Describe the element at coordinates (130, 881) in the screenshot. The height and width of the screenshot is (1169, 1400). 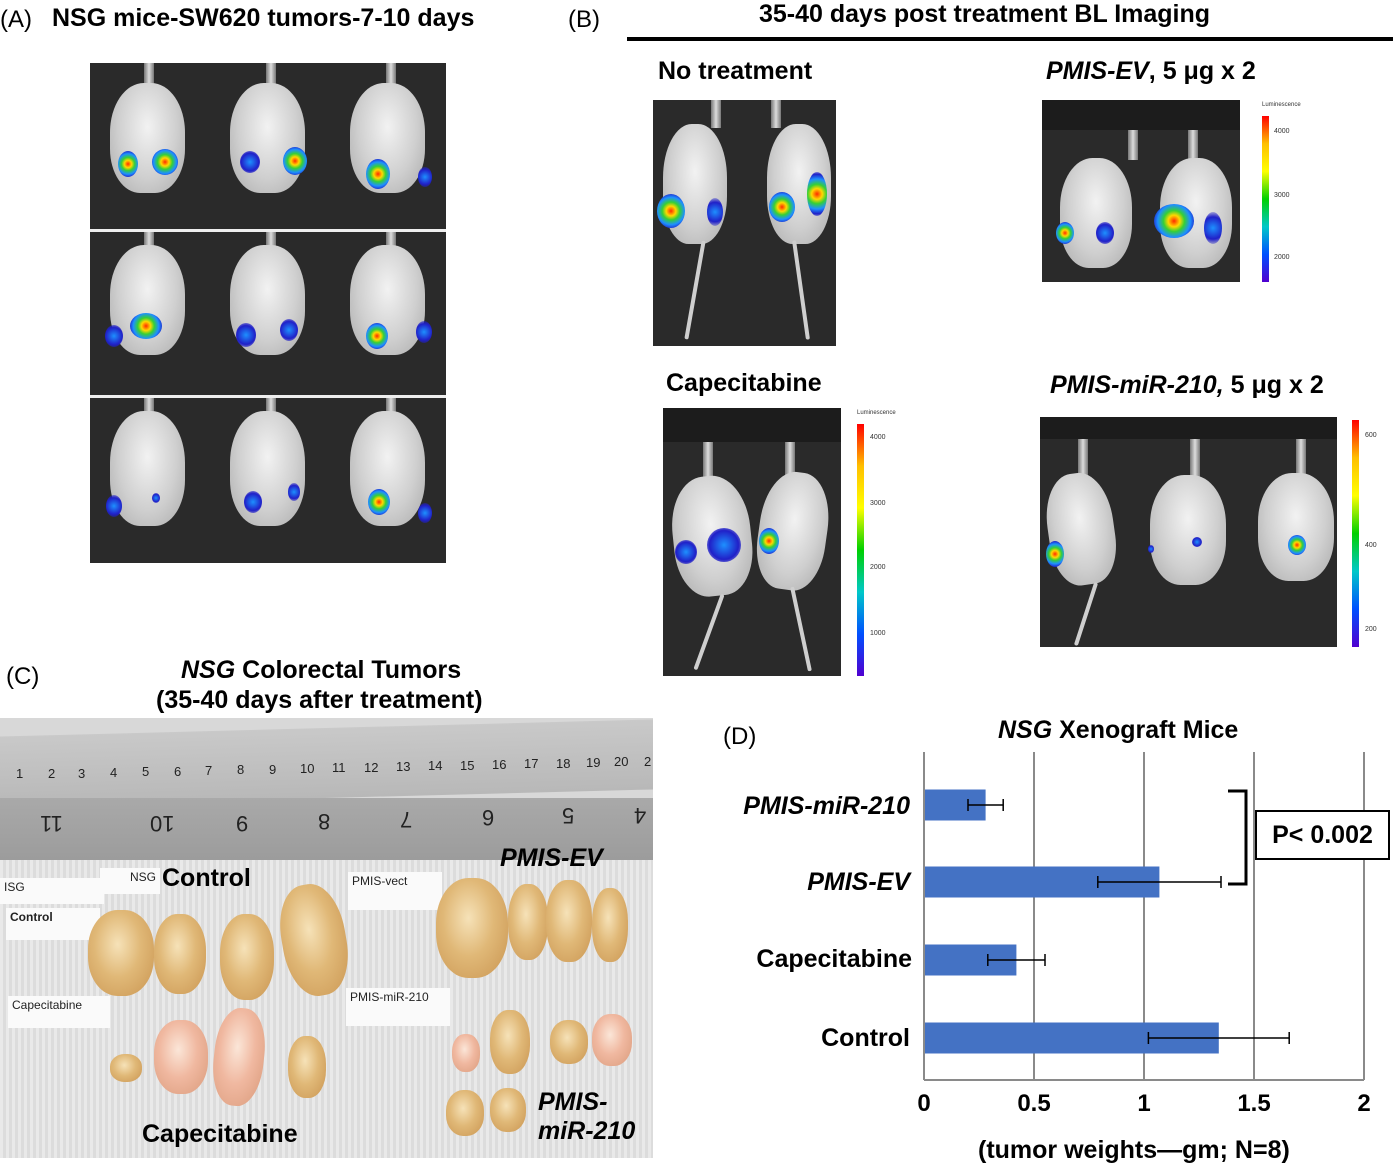
I see `tag-nsg: NSG` at that location.